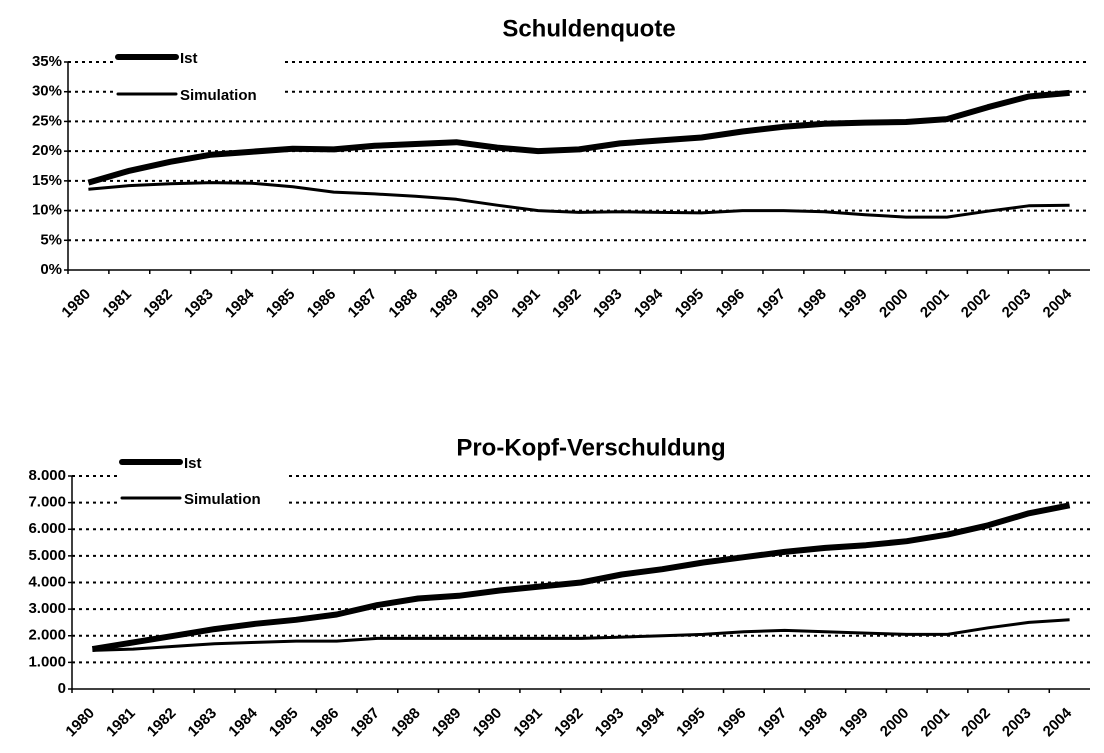 This screenshot has height=753, width=1104. Describe the element at coordinates (47, 120) in the screenshot. I see `y-tick-label: 25%` at that location.